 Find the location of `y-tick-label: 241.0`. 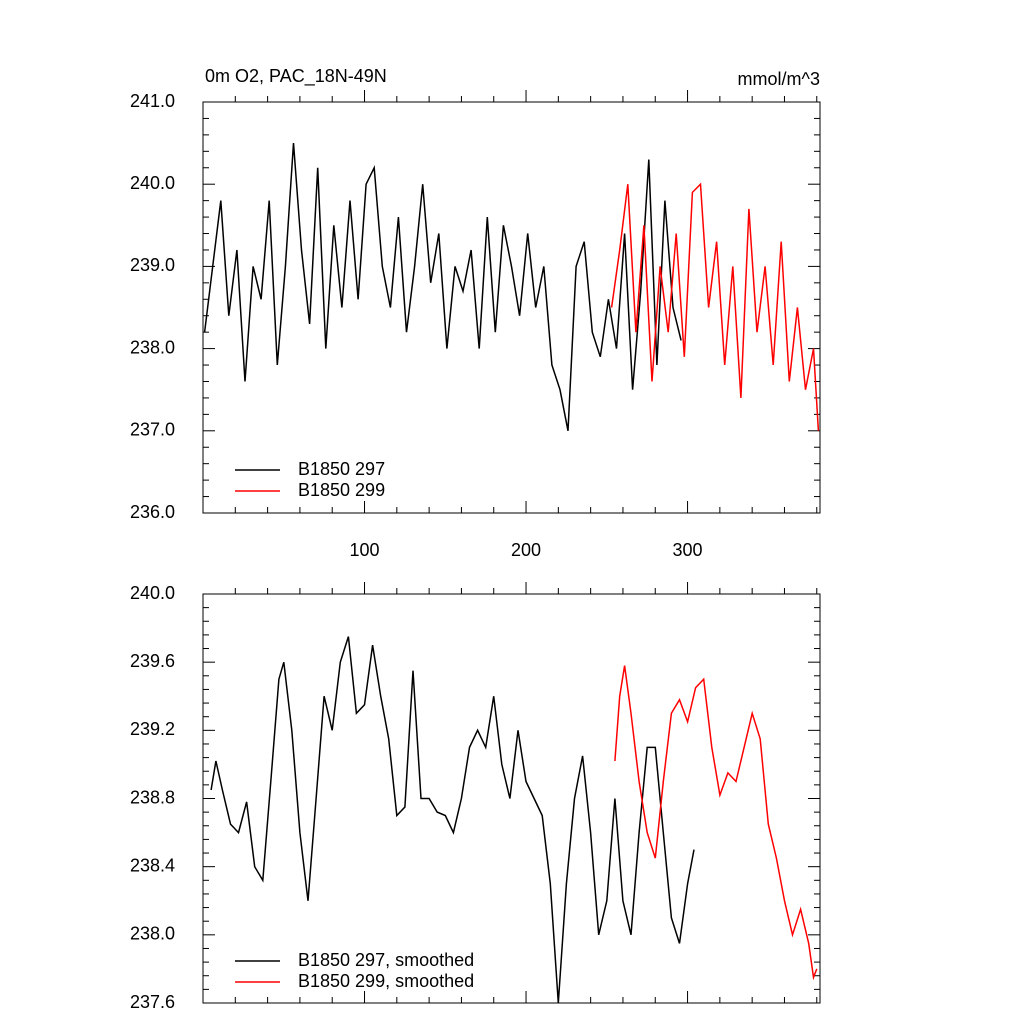

y-tick-label: 241.0 is located at coordinates (152, 101).